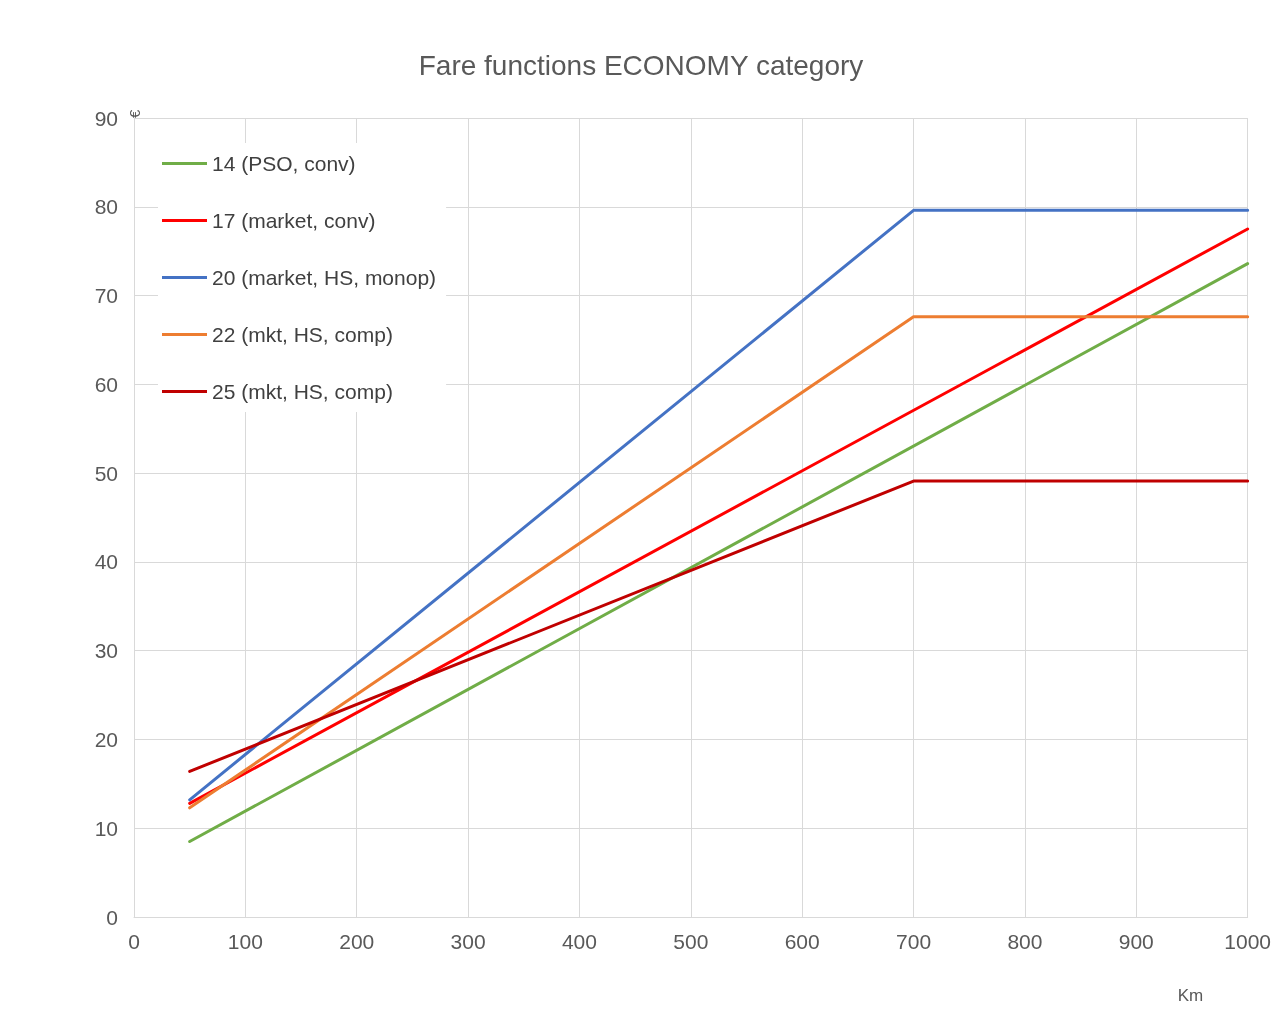  Describe the element at coordinates (1136, 941) in the screenshot. I see `x-tick-label: 900` at that location.